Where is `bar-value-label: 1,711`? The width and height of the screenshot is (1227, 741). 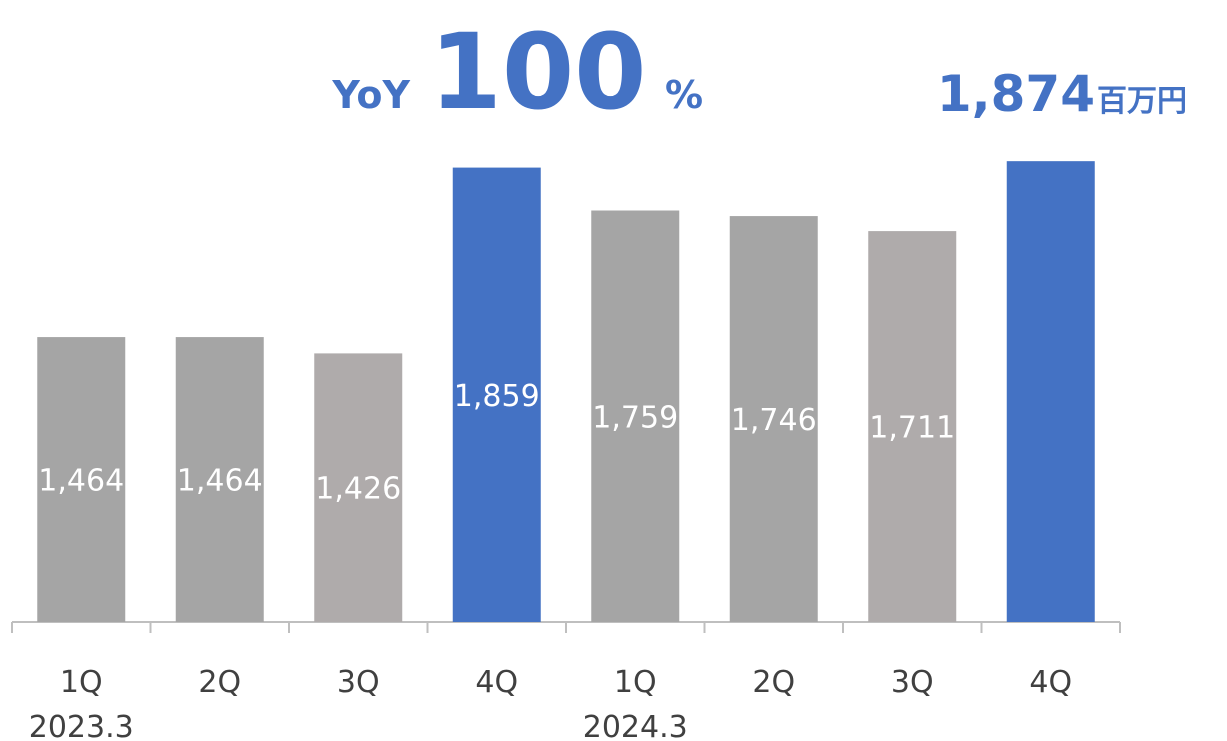 bar-value-label: 1,711 is located at coordinates (912, 428).